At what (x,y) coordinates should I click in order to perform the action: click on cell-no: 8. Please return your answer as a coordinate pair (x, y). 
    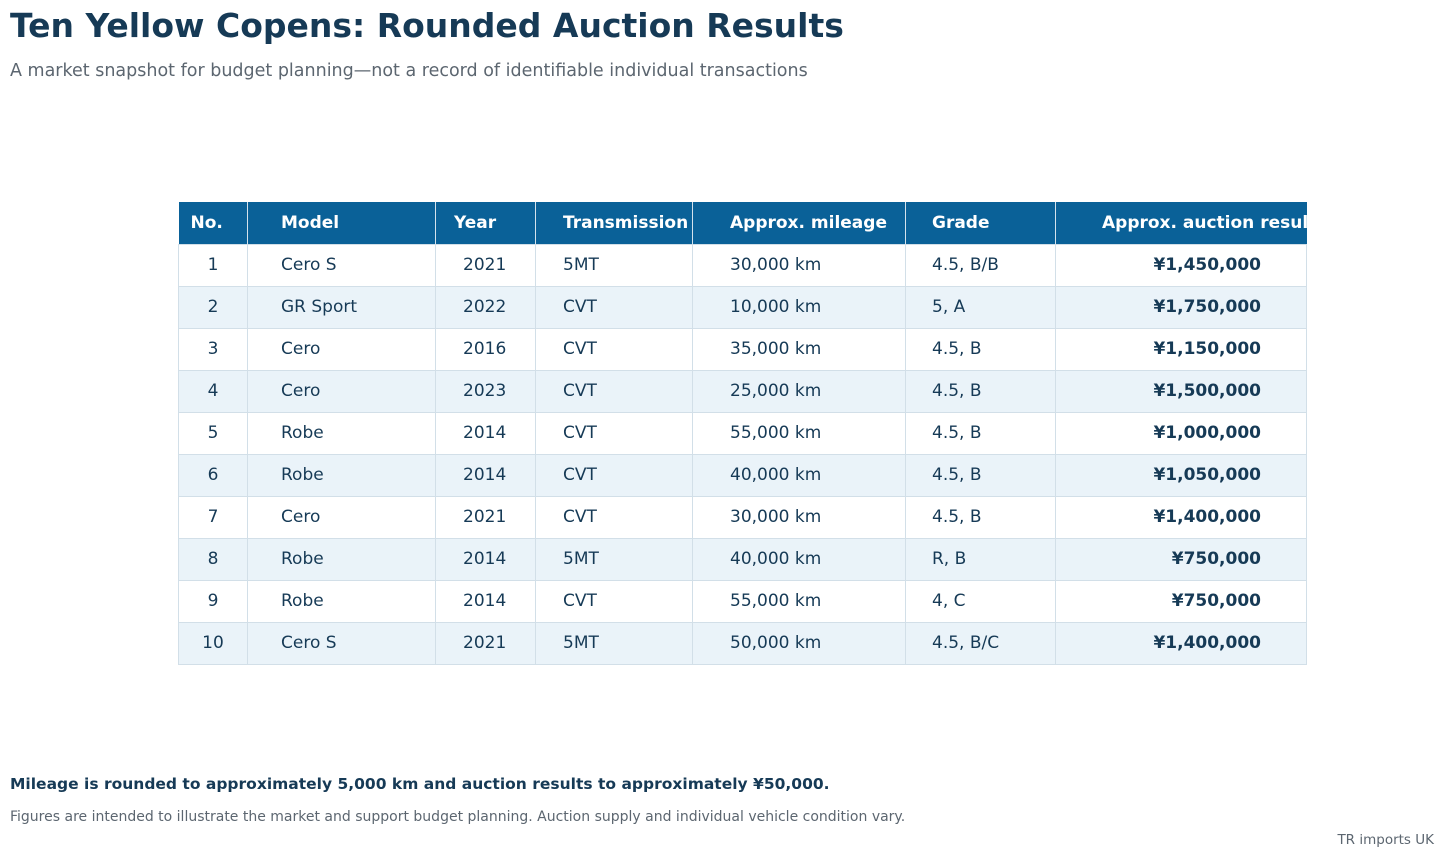
    Looking at the image, I should click on (213, 559).